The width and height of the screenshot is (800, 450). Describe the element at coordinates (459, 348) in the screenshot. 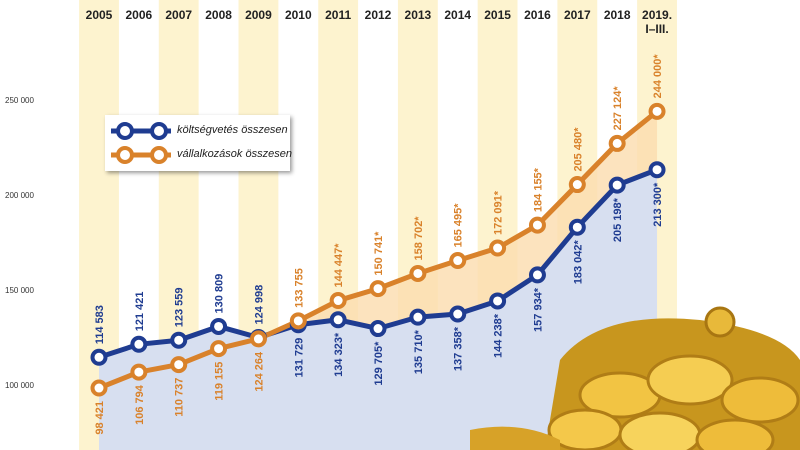

I see `value-label: 137 358*` at that location.